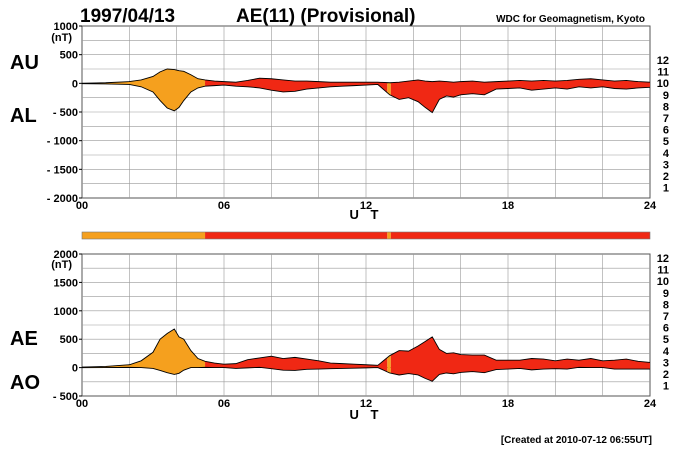 The width and height of the screenshot is (700, 450). What do you see at coordinates (67, 326) in the screenshot?
I see `yticks-ae-ao: 2000 1500 1000 500 0 - 500` at bounding box center [67, 326].